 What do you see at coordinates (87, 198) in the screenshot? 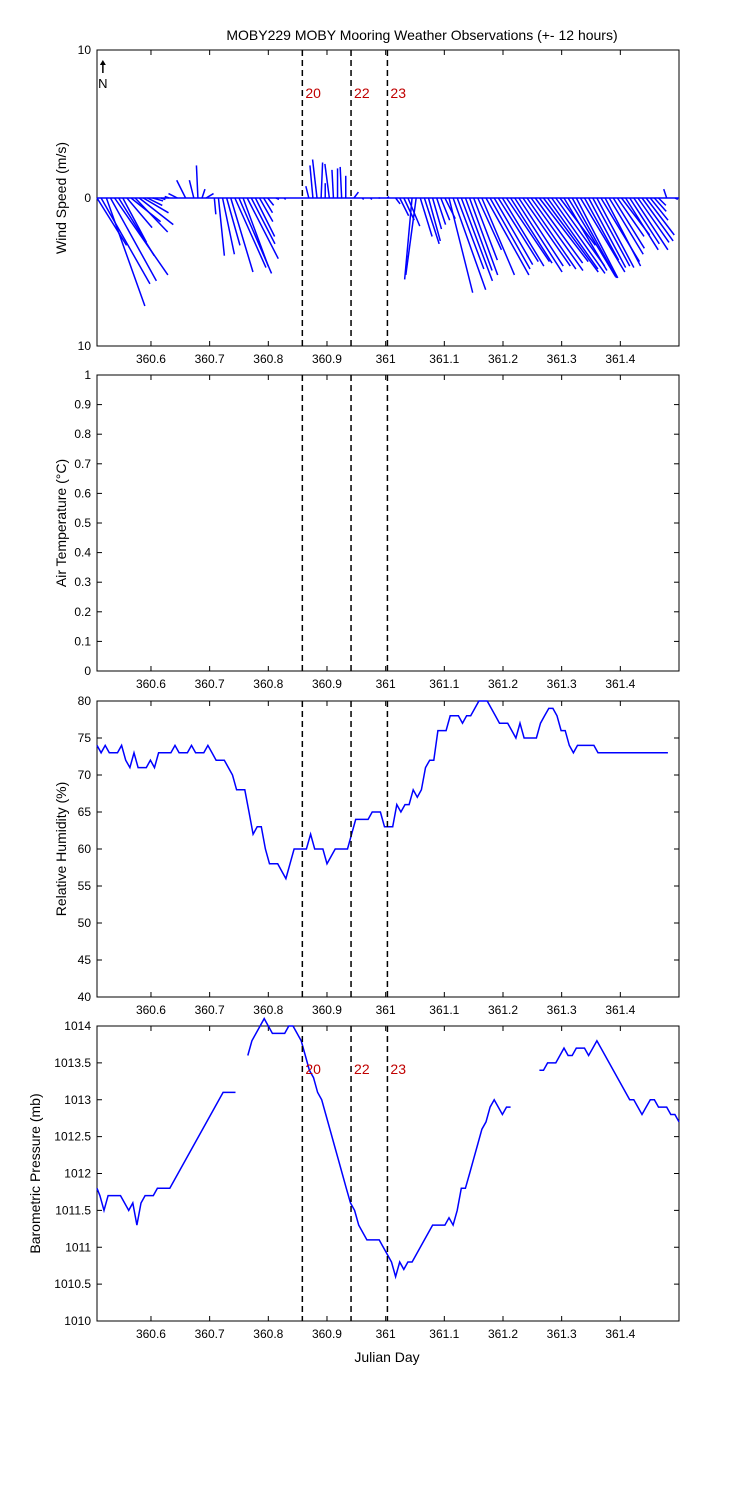
I see `y-tick-label: 0` at bounding box center [87, 198].